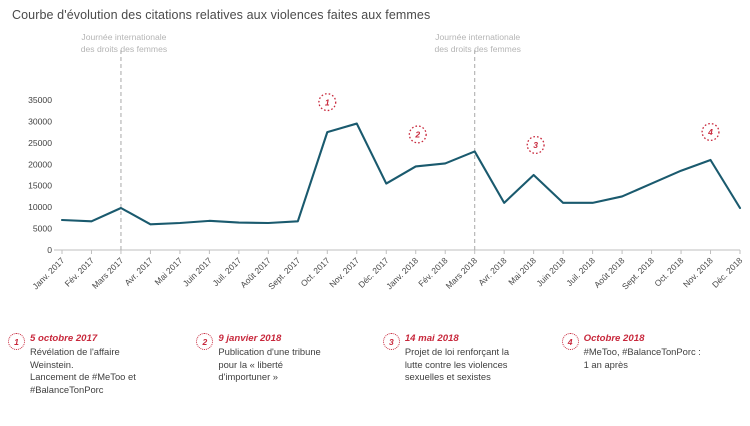 This screenshot has height=426, width=750. Describe the element at coordinates (52, 364) in the screenshot. I see `footnote-1-line-2: Weinstein.` at that location.